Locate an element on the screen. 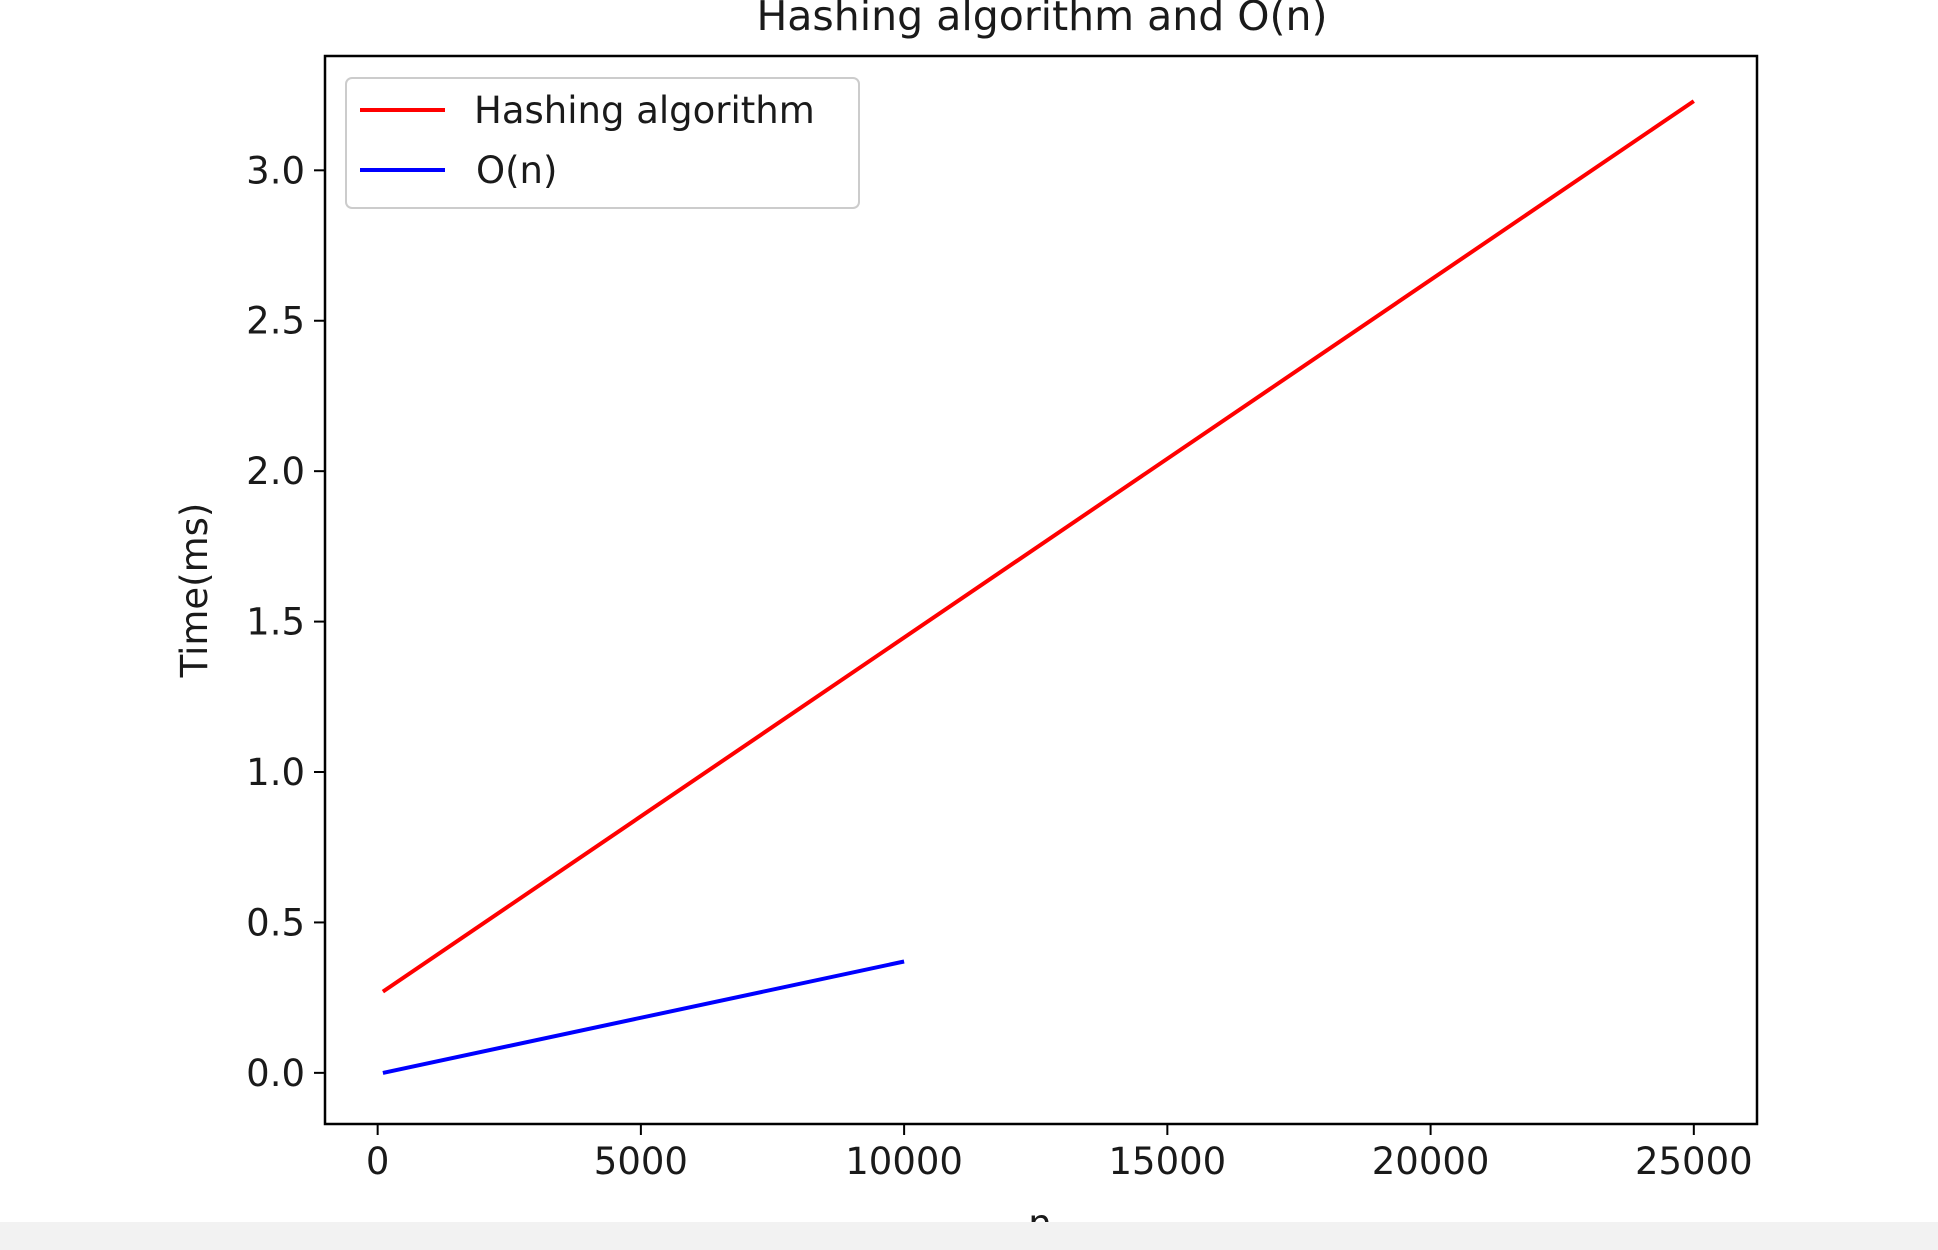 The height and width of the screenshot is (1250, 1938). legend-label-hashing: Hashing algorithm is located at coordinates (644, 110).